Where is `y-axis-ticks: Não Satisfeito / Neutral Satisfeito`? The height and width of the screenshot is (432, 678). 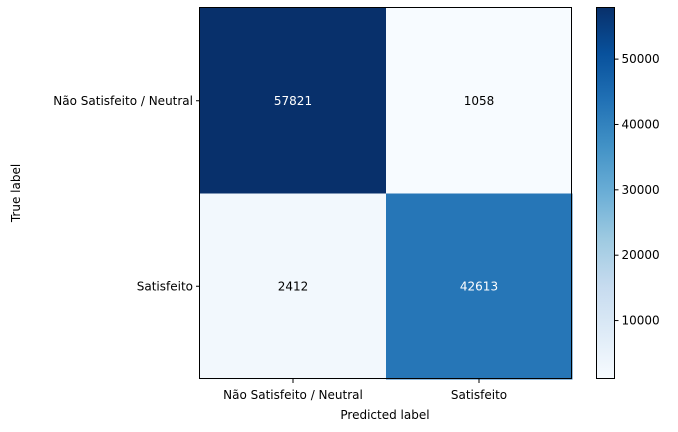
y-axis-ticks: Não Satisfeito / Neutral Satisfeito is located at coordinates (126, 193).